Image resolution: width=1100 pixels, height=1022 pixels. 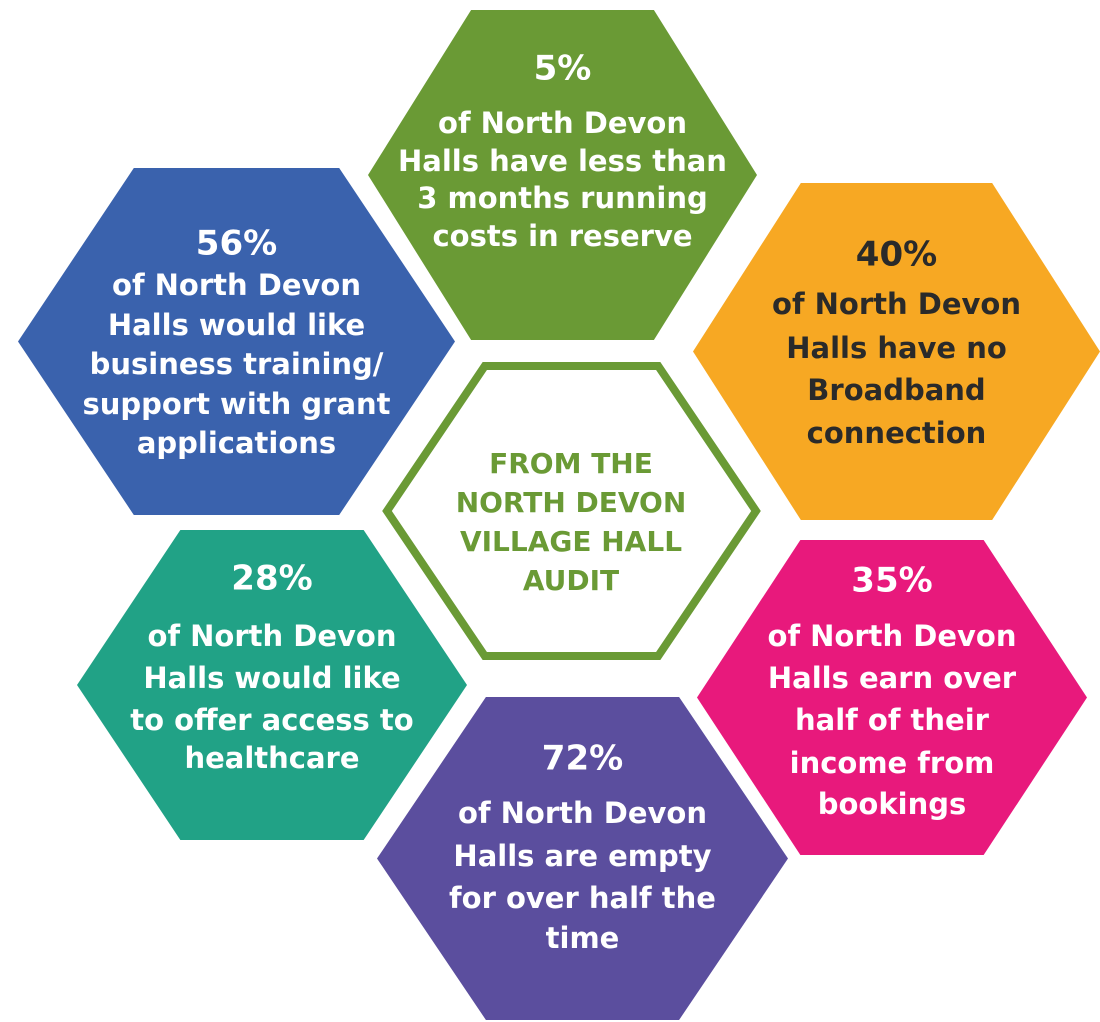 I want to click on stat-description: support with grant, so click(x=236, y=404).